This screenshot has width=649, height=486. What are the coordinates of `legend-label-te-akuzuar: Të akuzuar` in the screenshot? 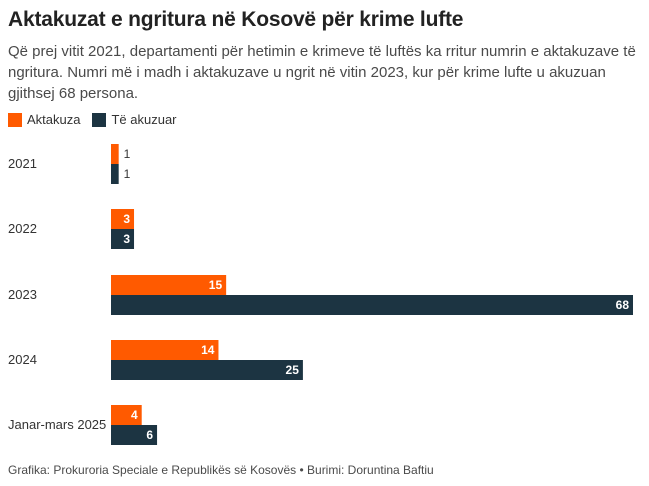 It's located at (144, 119).